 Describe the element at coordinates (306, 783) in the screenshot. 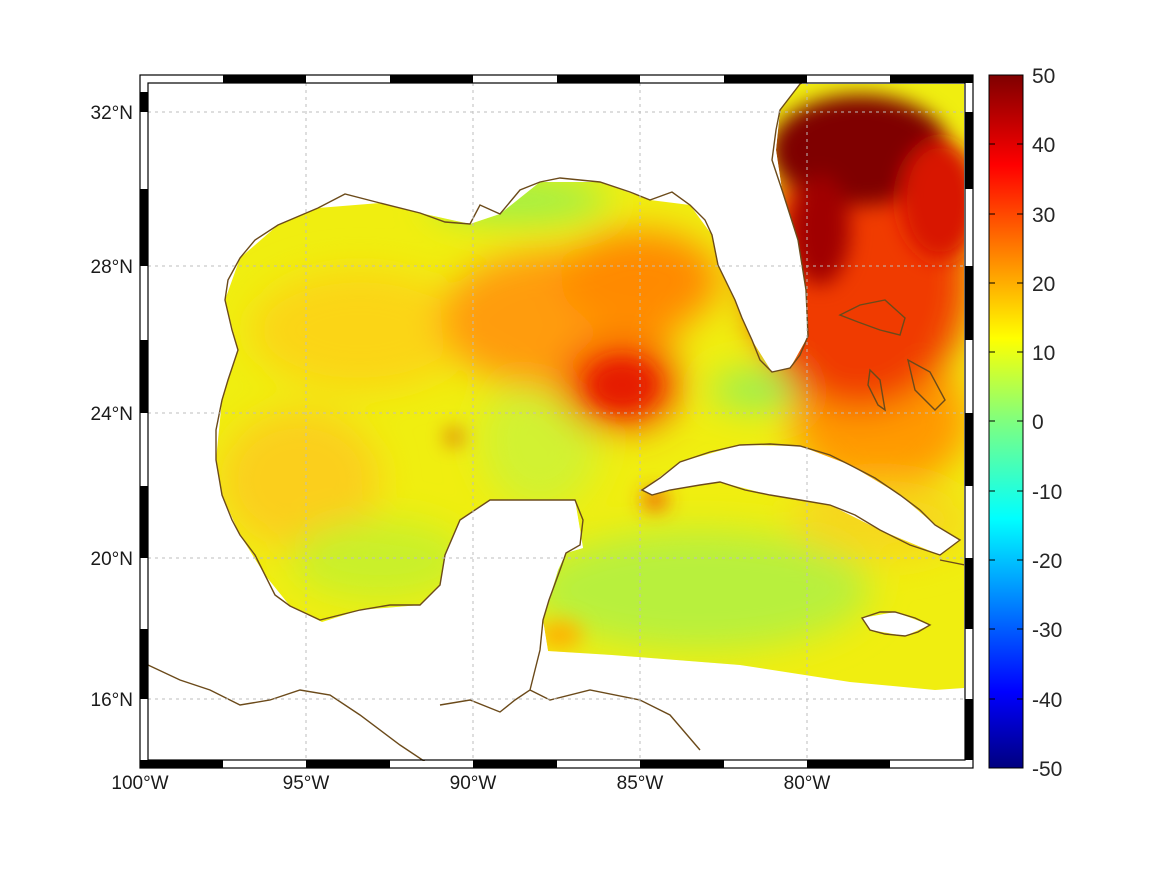

I see `lon-tick-label: 95°W` at that location.